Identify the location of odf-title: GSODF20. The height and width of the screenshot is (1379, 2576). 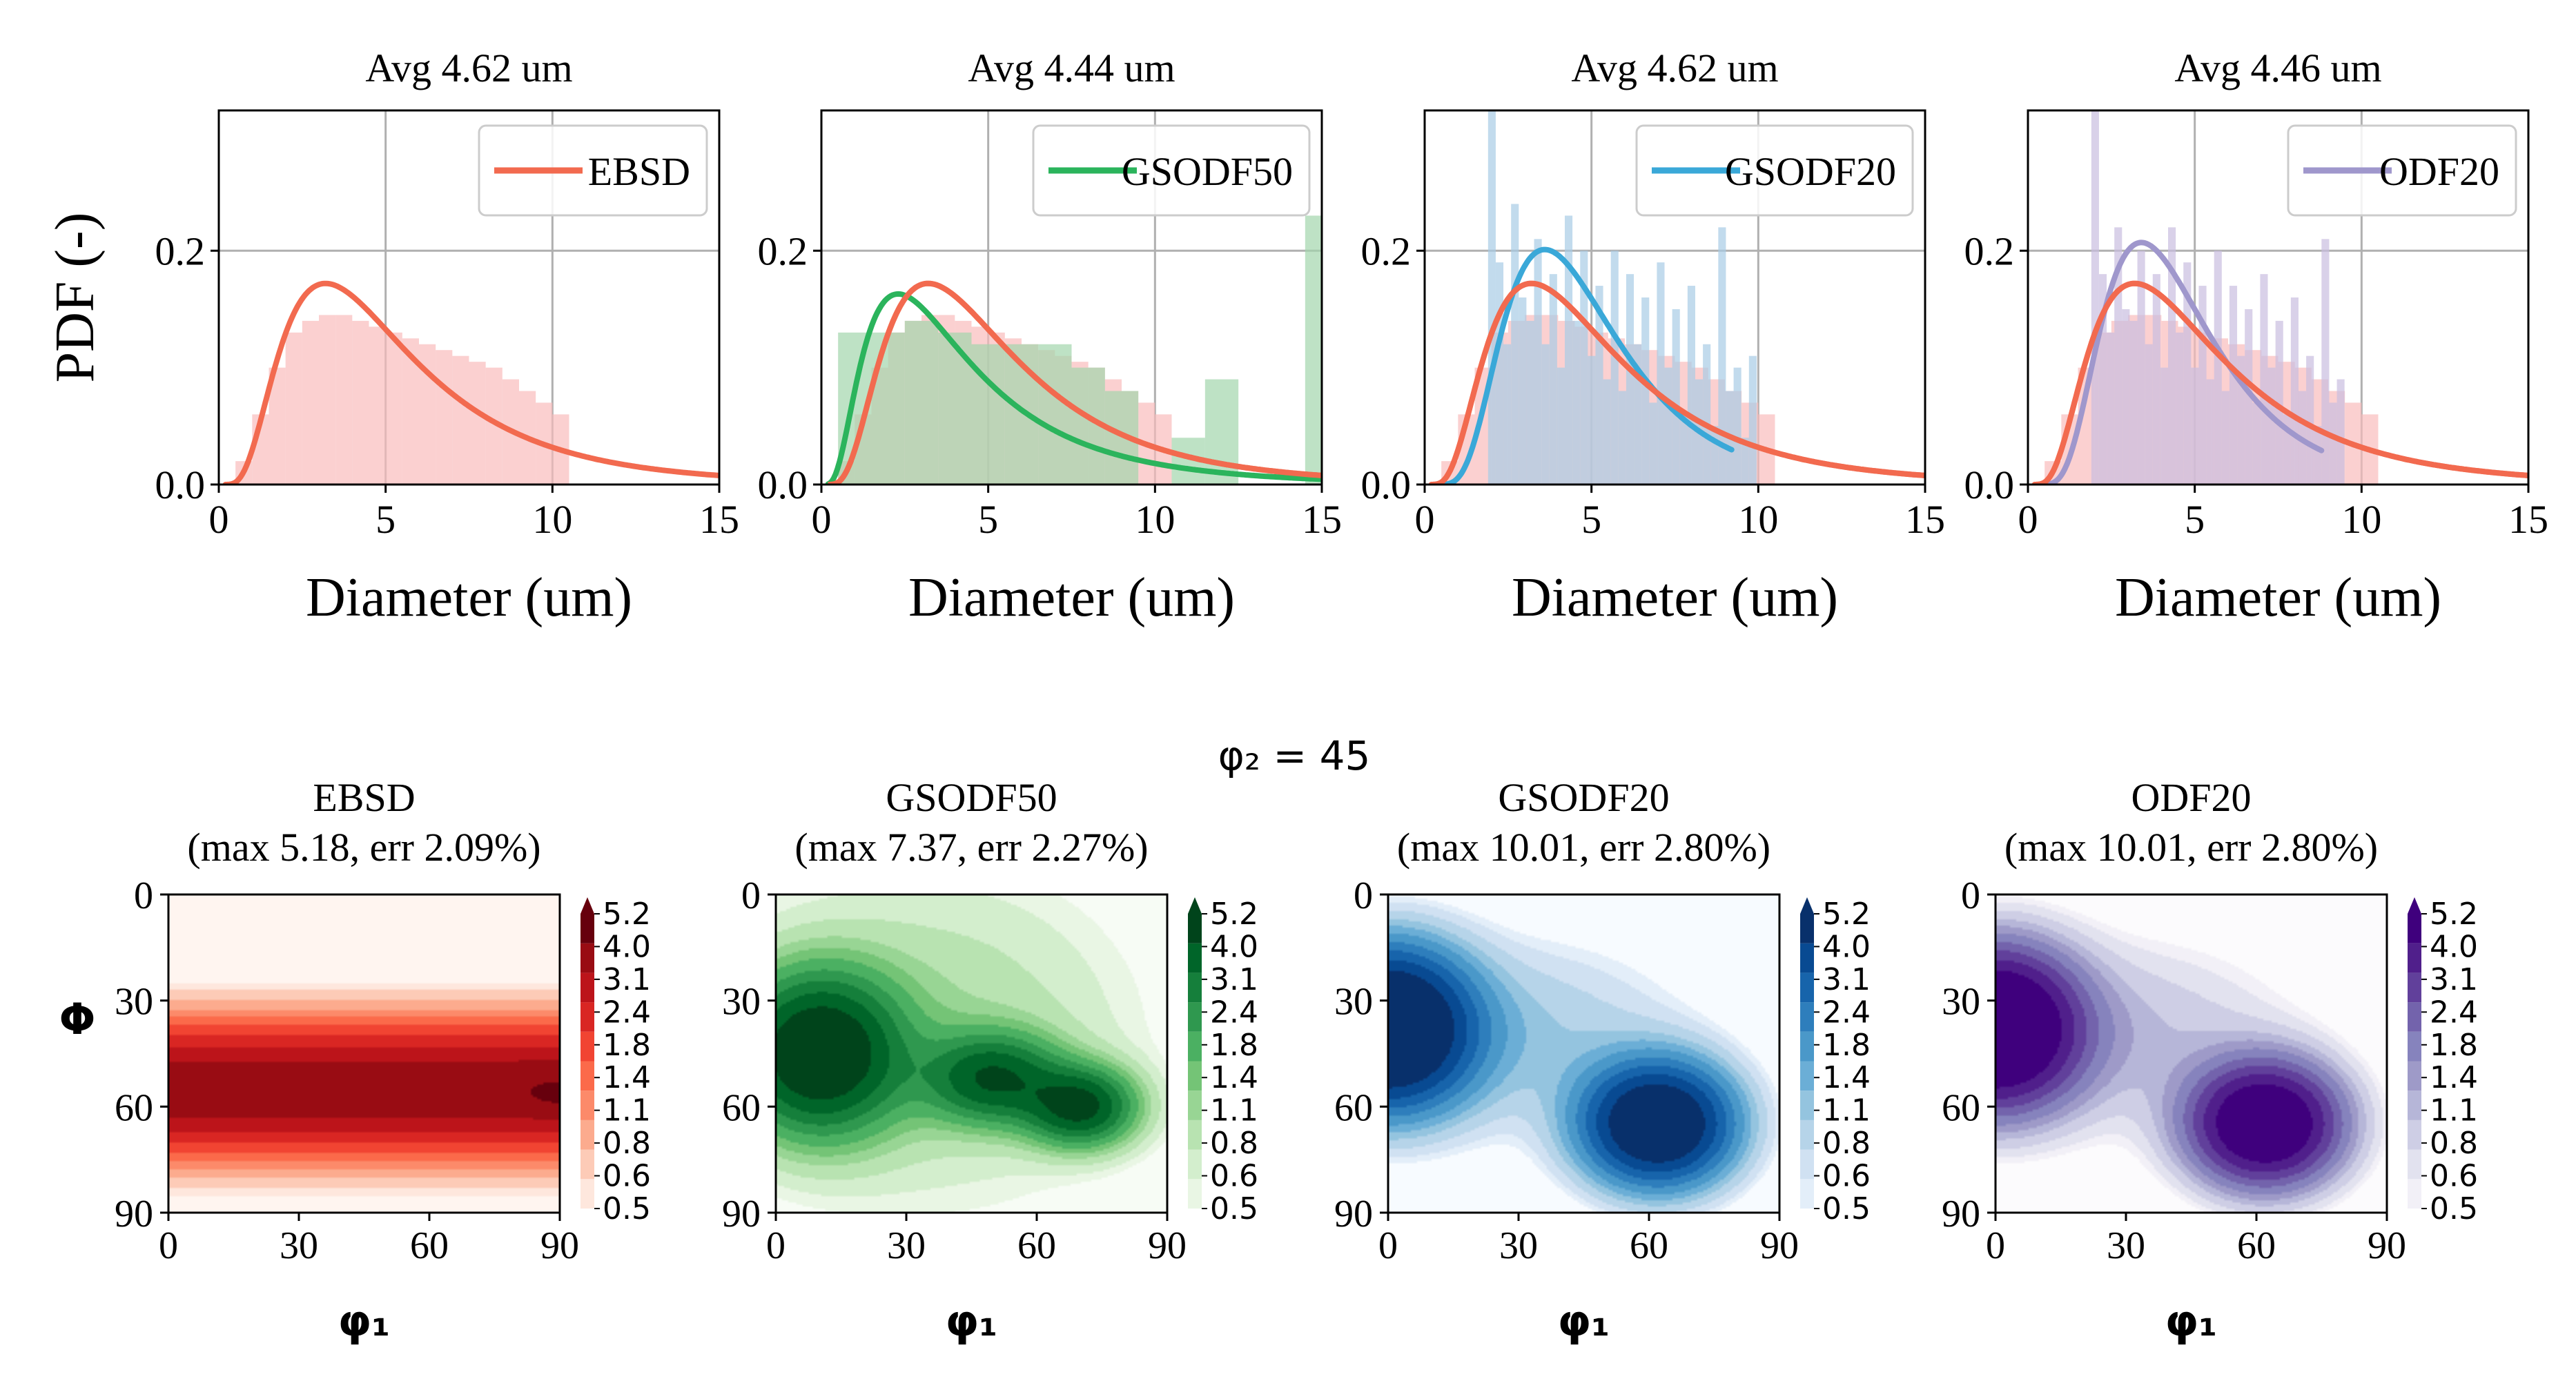
(1583, 798).